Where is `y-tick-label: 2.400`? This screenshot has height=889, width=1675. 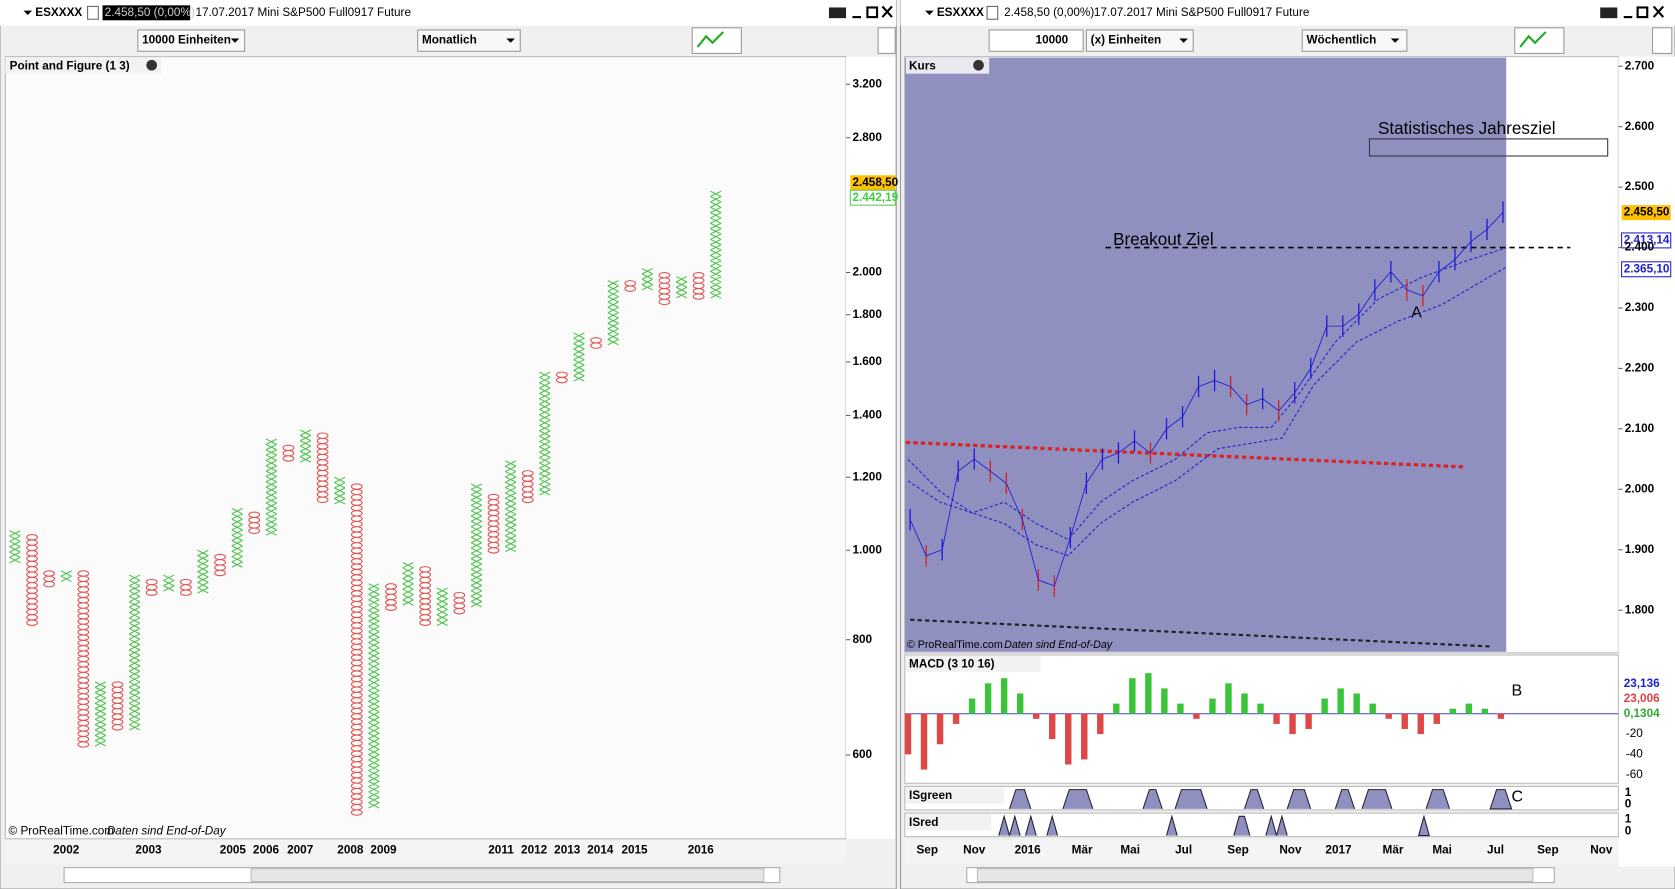
y-tick-label: 2.400 is located at coordinates (1640, 247).